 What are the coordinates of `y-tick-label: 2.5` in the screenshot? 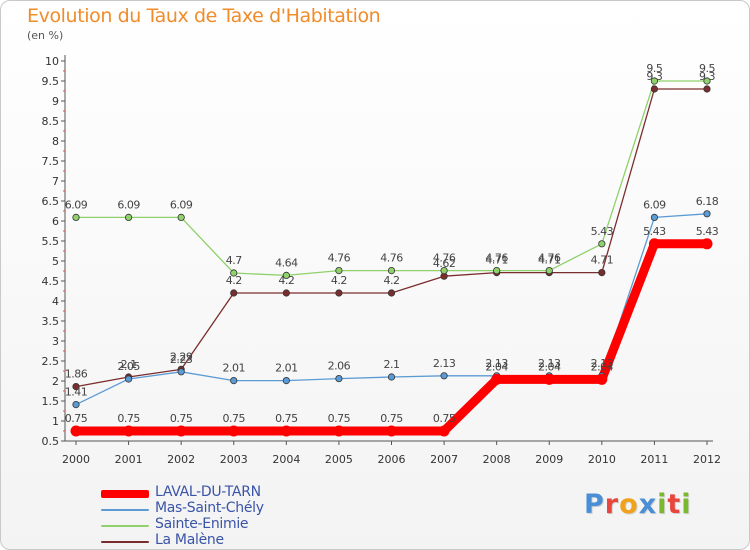 It's located at (51, 361).